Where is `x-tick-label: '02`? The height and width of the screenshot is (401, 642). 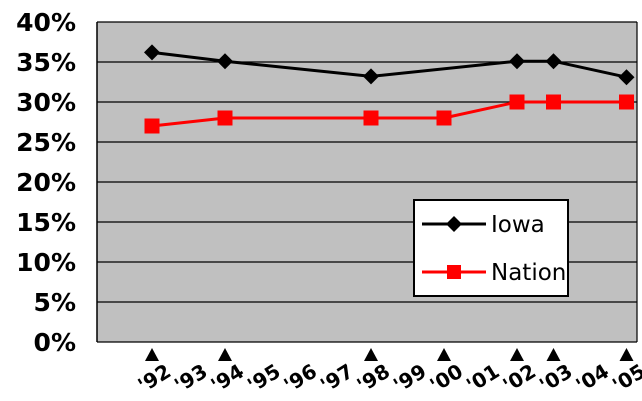
x-tick-label: '02 is located at coordinates (520, 378).